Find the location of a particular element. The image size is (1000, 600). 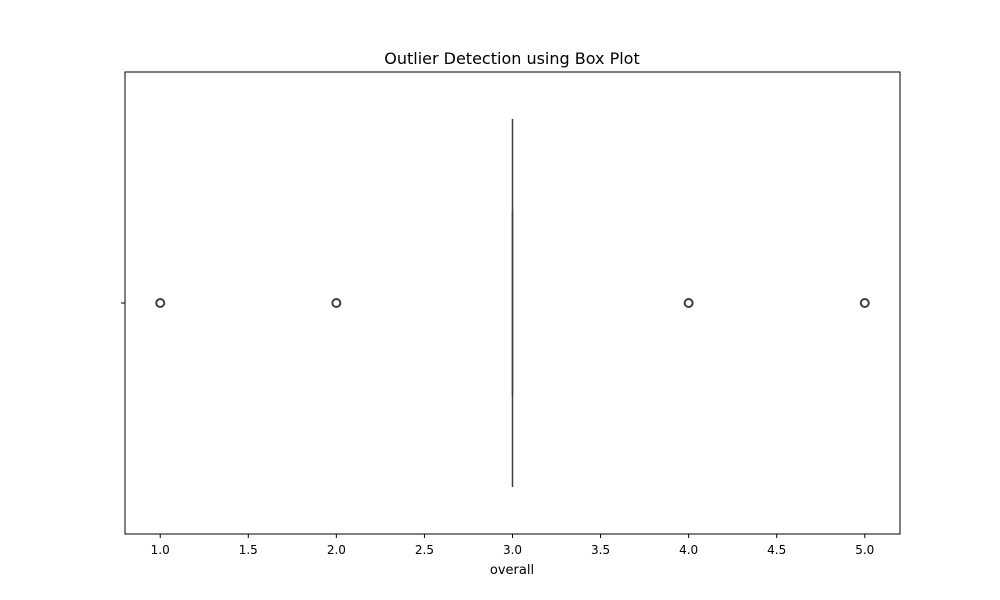

x-axis-label: overall is located at coordinates (512, 570).